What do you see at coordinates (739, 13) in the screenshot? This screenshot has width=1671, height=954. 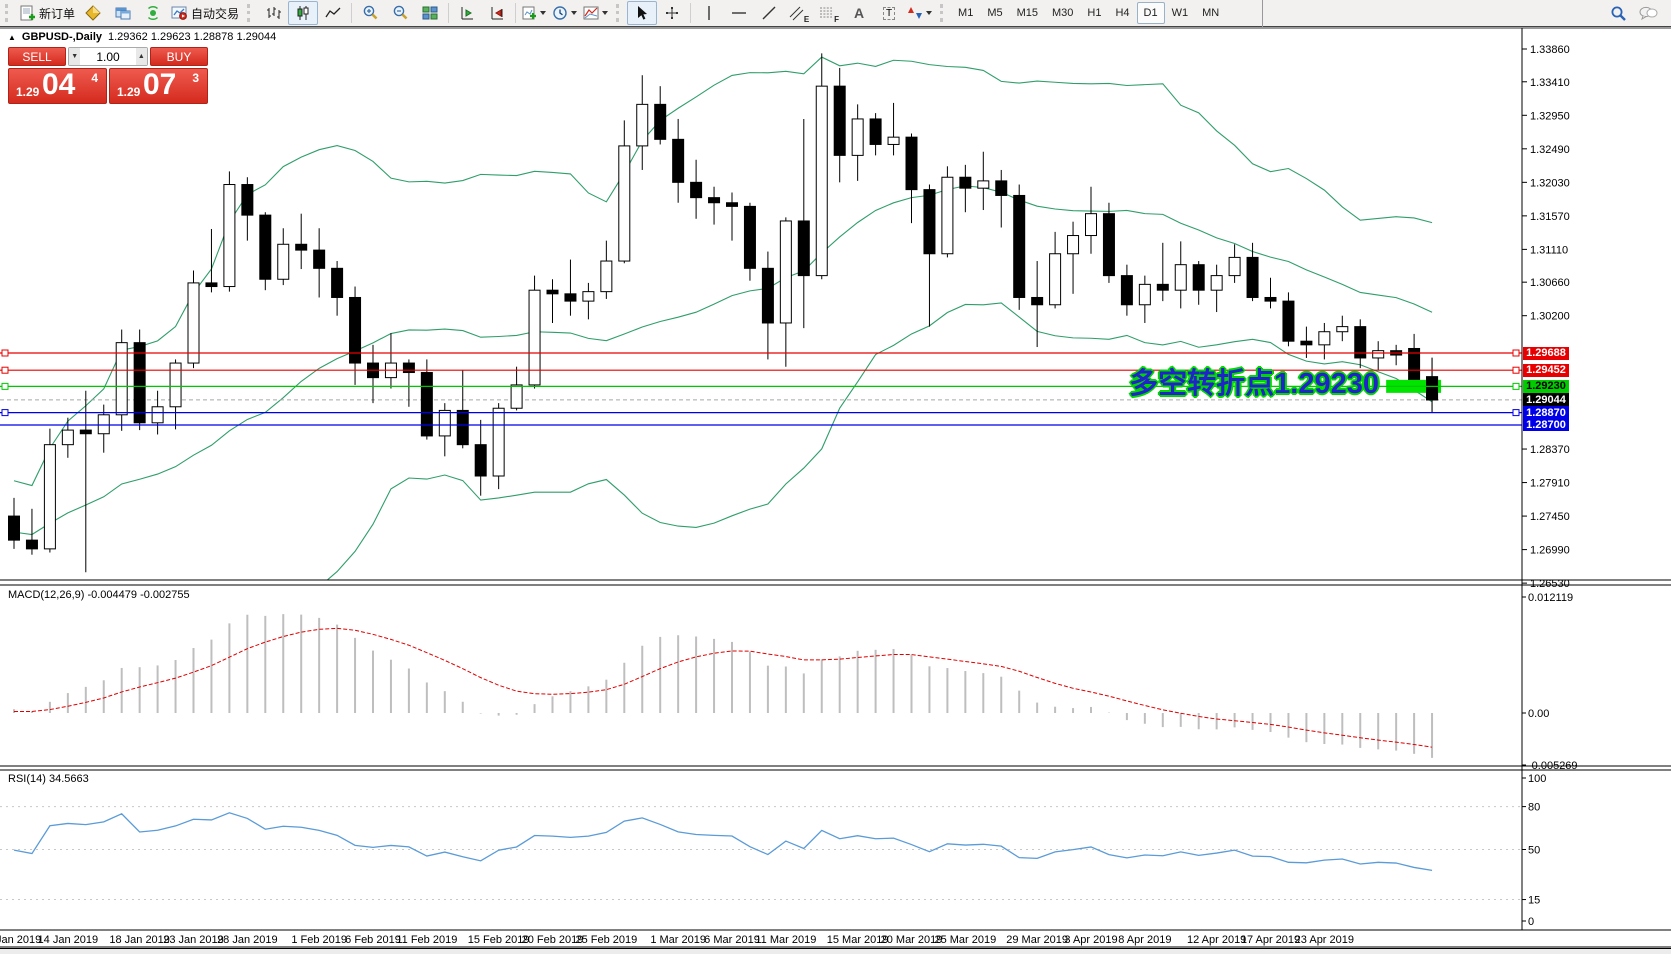 I see `horizontal-line-button` at bounding box center [739, 13].